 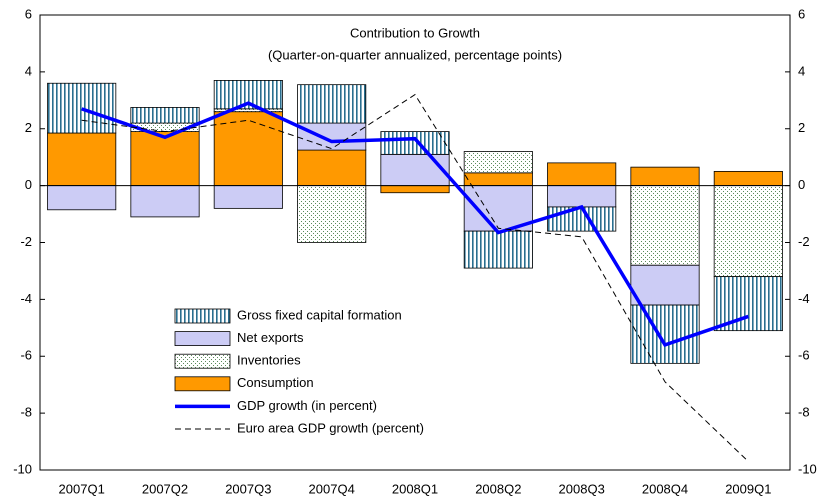 I want to click on y-tick-label: -4, so click(x=26, y=298).